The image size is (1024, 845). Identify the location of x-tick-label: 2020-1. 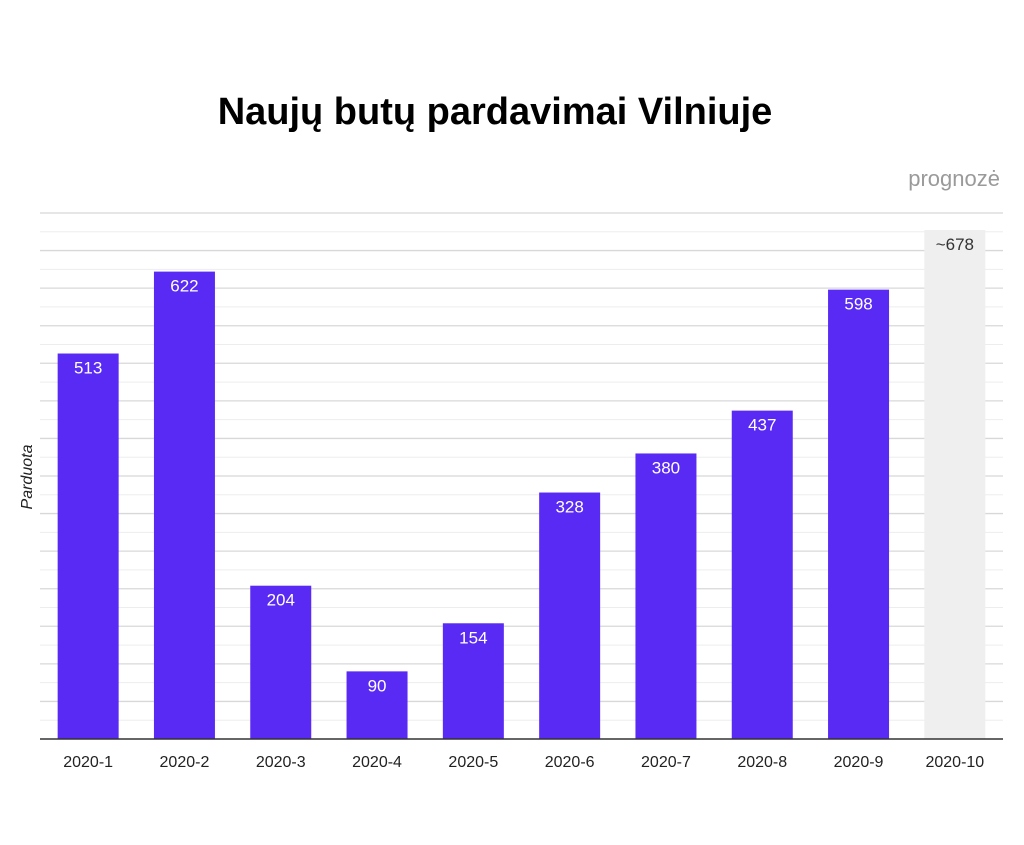
(88, 762).